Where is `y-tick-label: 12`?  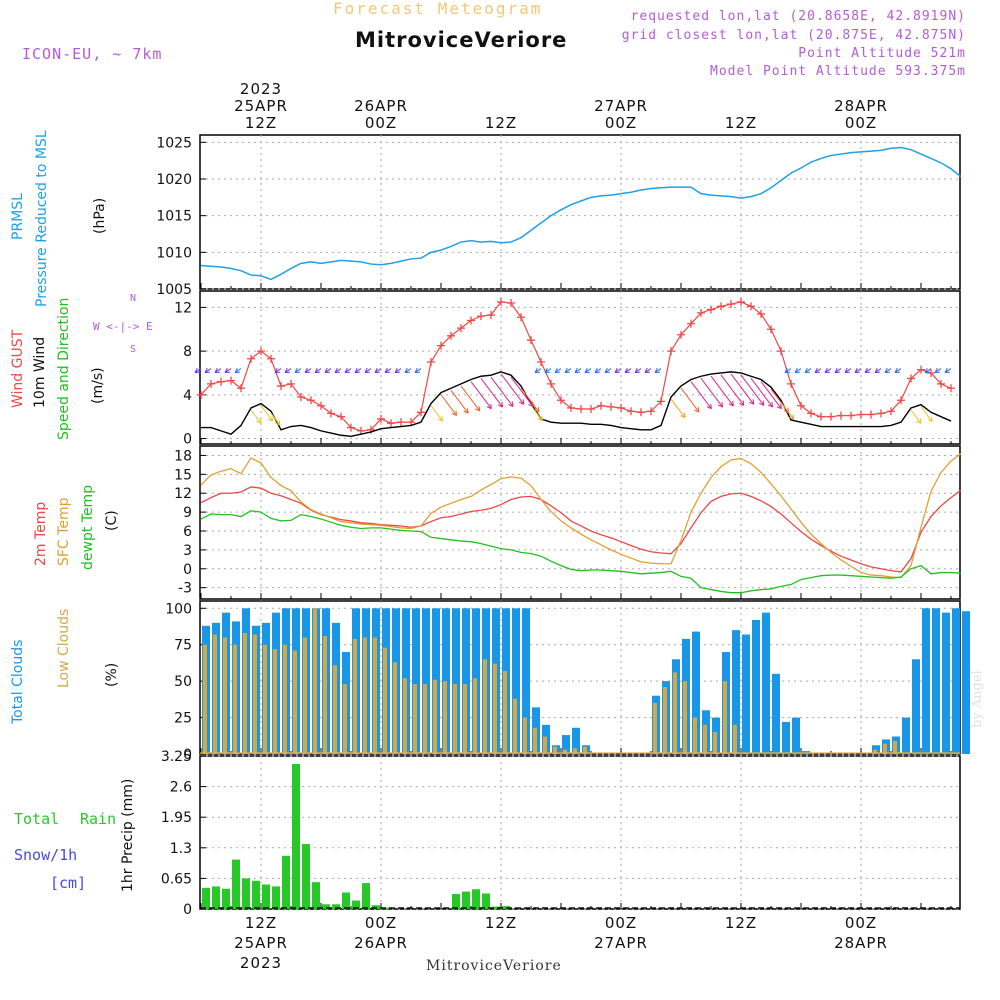 y-tick-label: 12 is located at coordinates (183, 494).